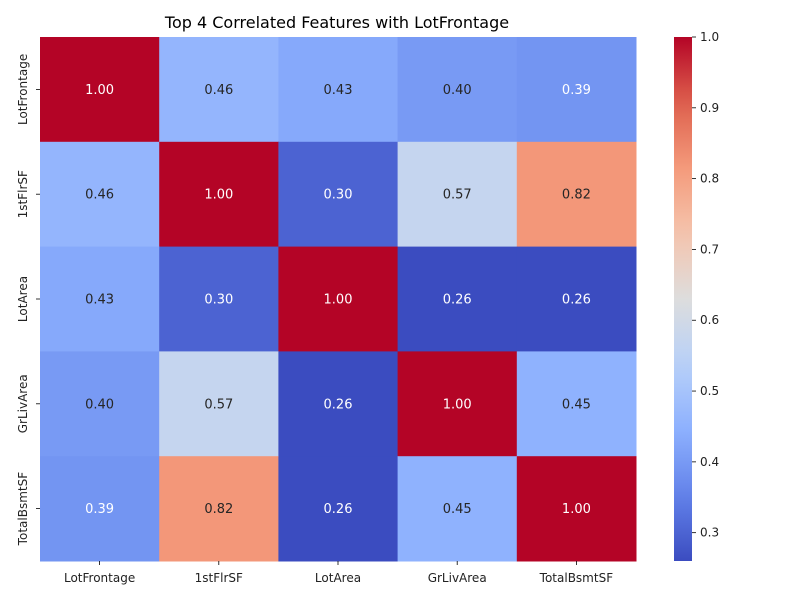 Image resolution: width=800 pixels, height=604 pixels. I want to click on x-tick-label: GrLivArea, so click(457, 578).